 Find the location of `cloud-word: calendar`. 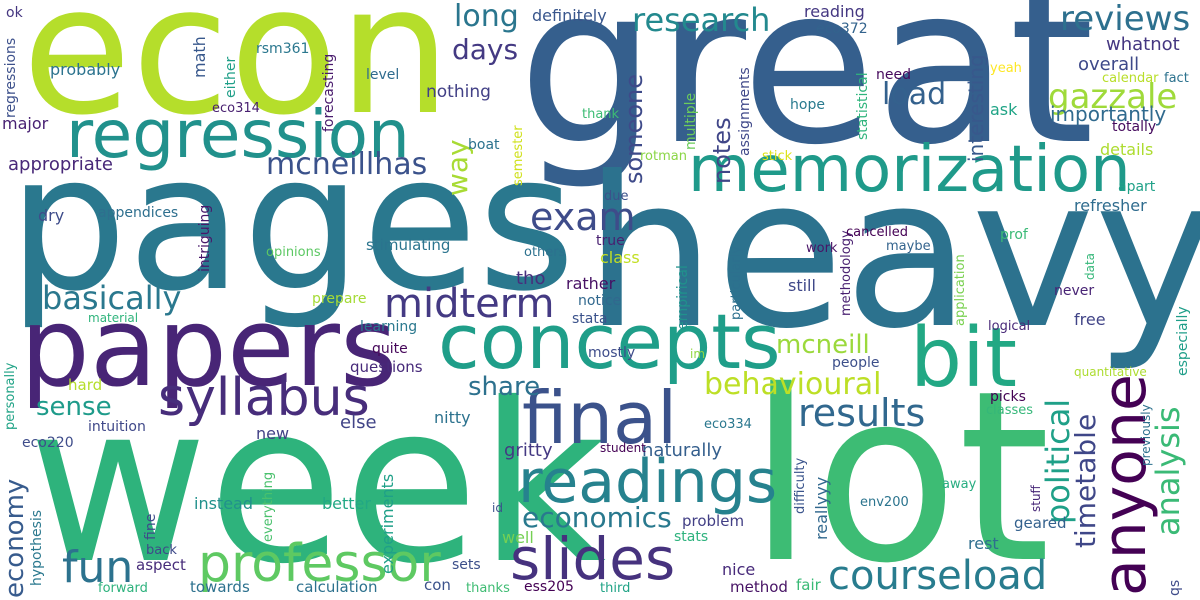

cloud-word: calendar is located at coordinates (1130, 78).